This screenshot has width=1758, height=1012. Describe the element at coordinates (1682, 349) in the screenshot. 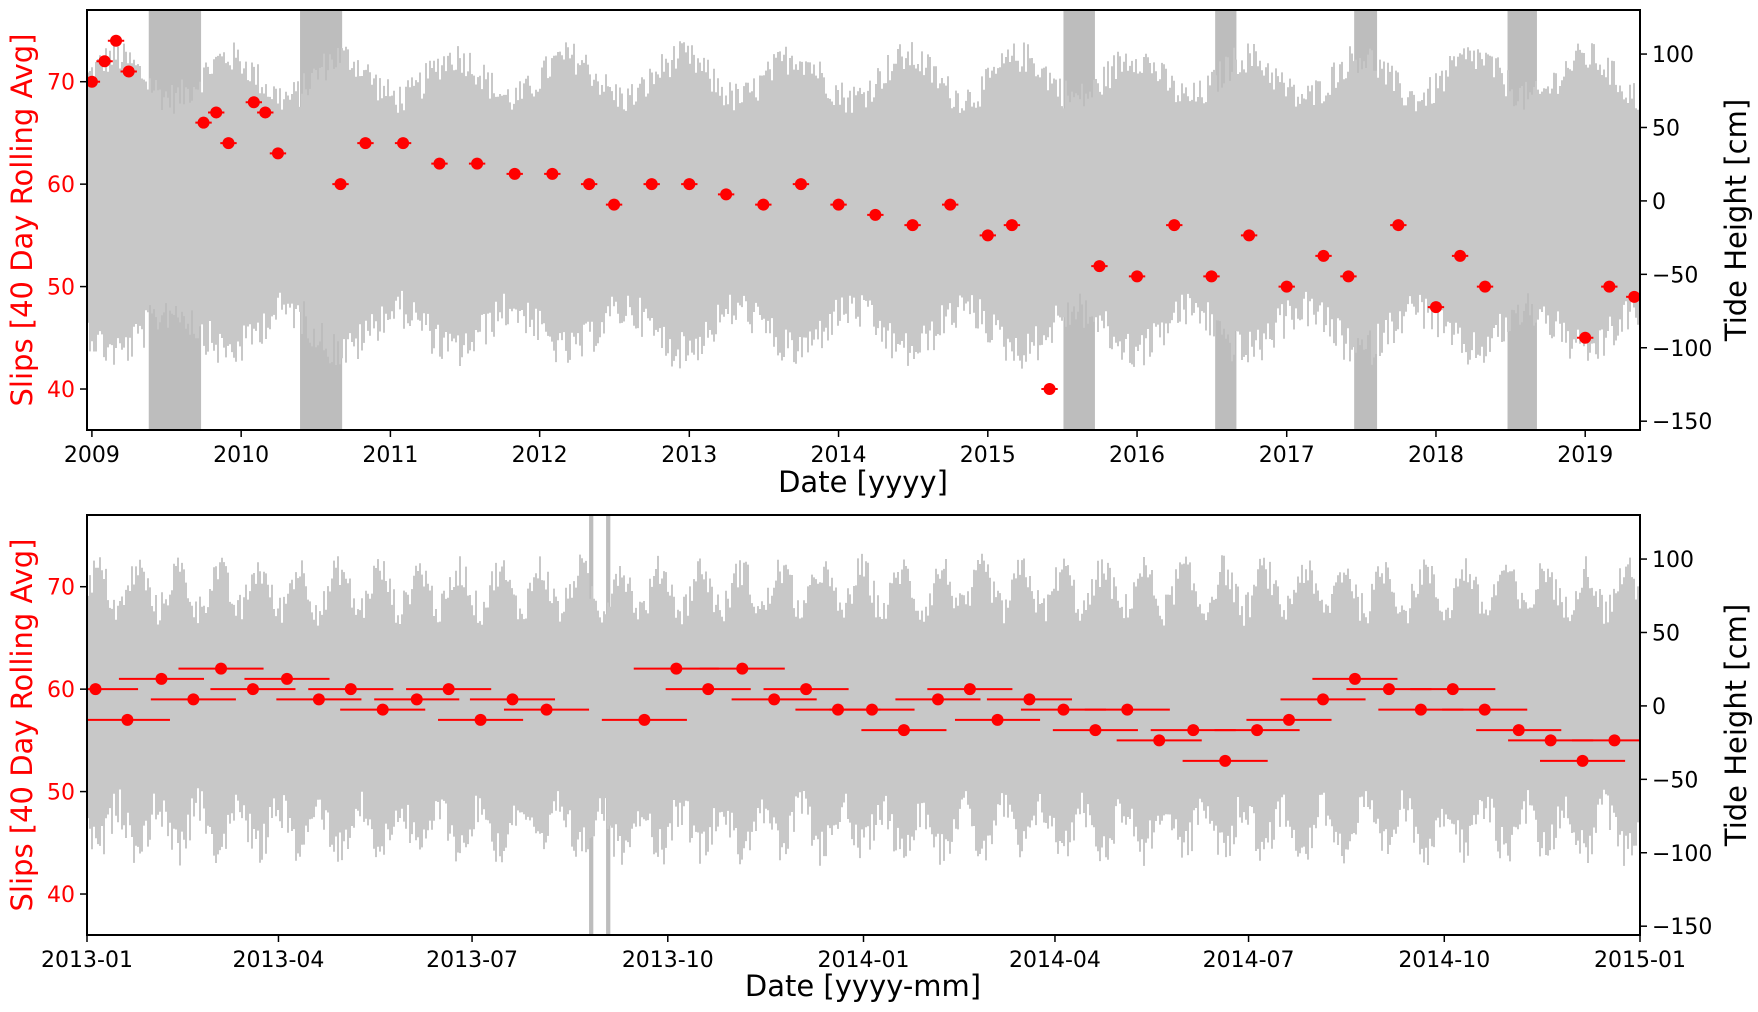

I see `y-right-tick-label: −100` at that location.